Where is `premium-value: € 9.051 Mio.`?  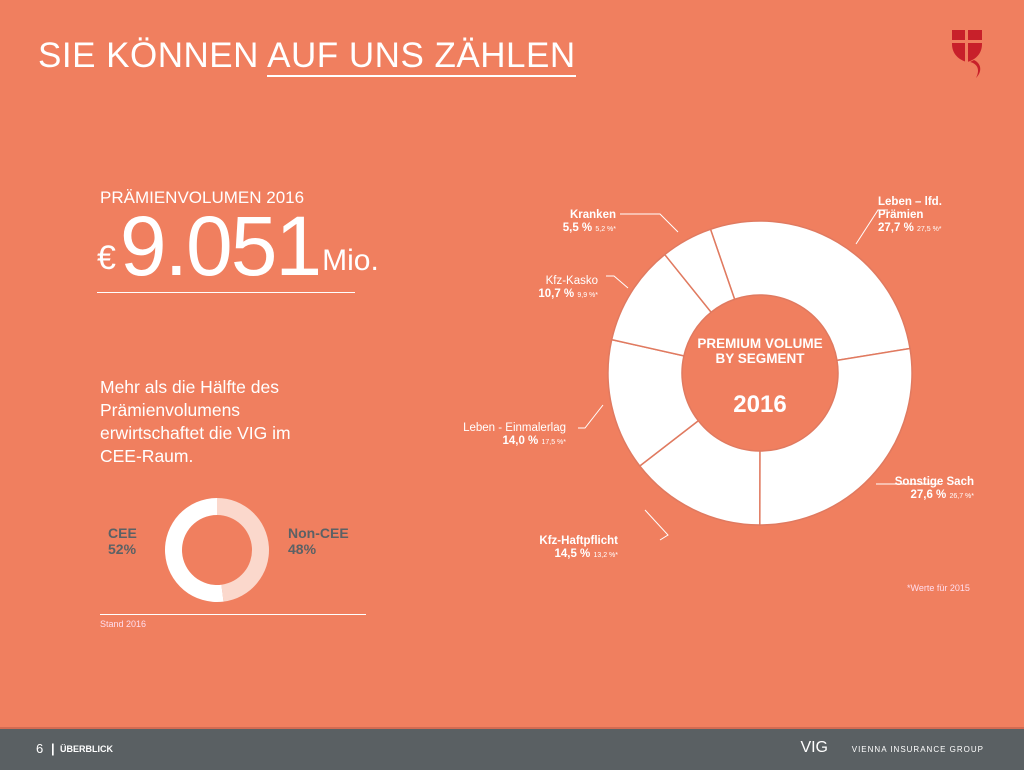 premium-value: € 9.051 Mio. is located at coordinates (238, 246).